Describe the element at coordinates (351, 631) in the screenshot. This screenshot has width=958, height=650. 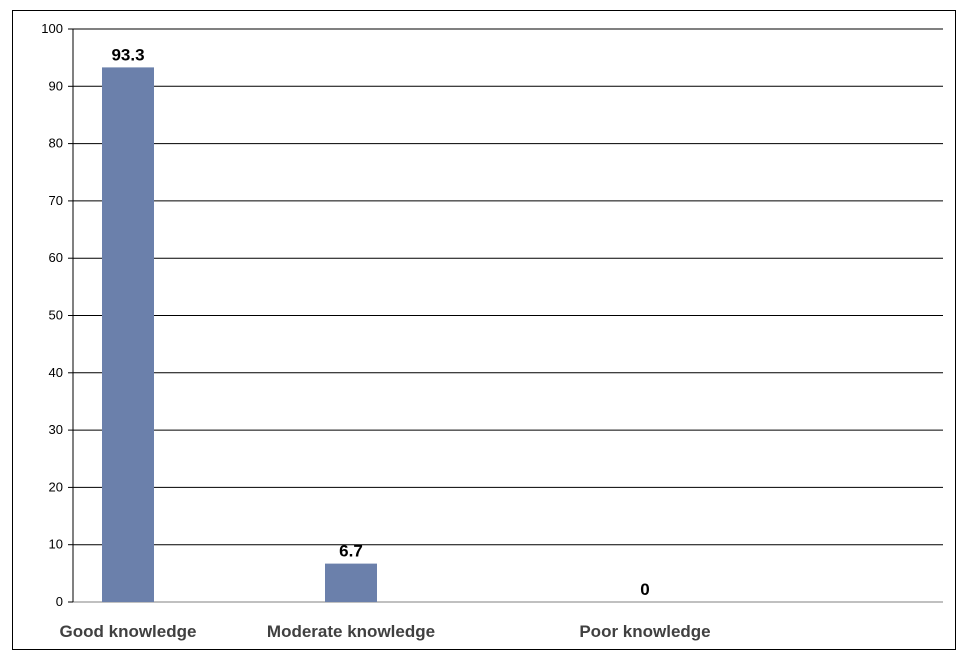
I see `x-category-label-moderate-knowledge: Moderate knowledge` at that location.